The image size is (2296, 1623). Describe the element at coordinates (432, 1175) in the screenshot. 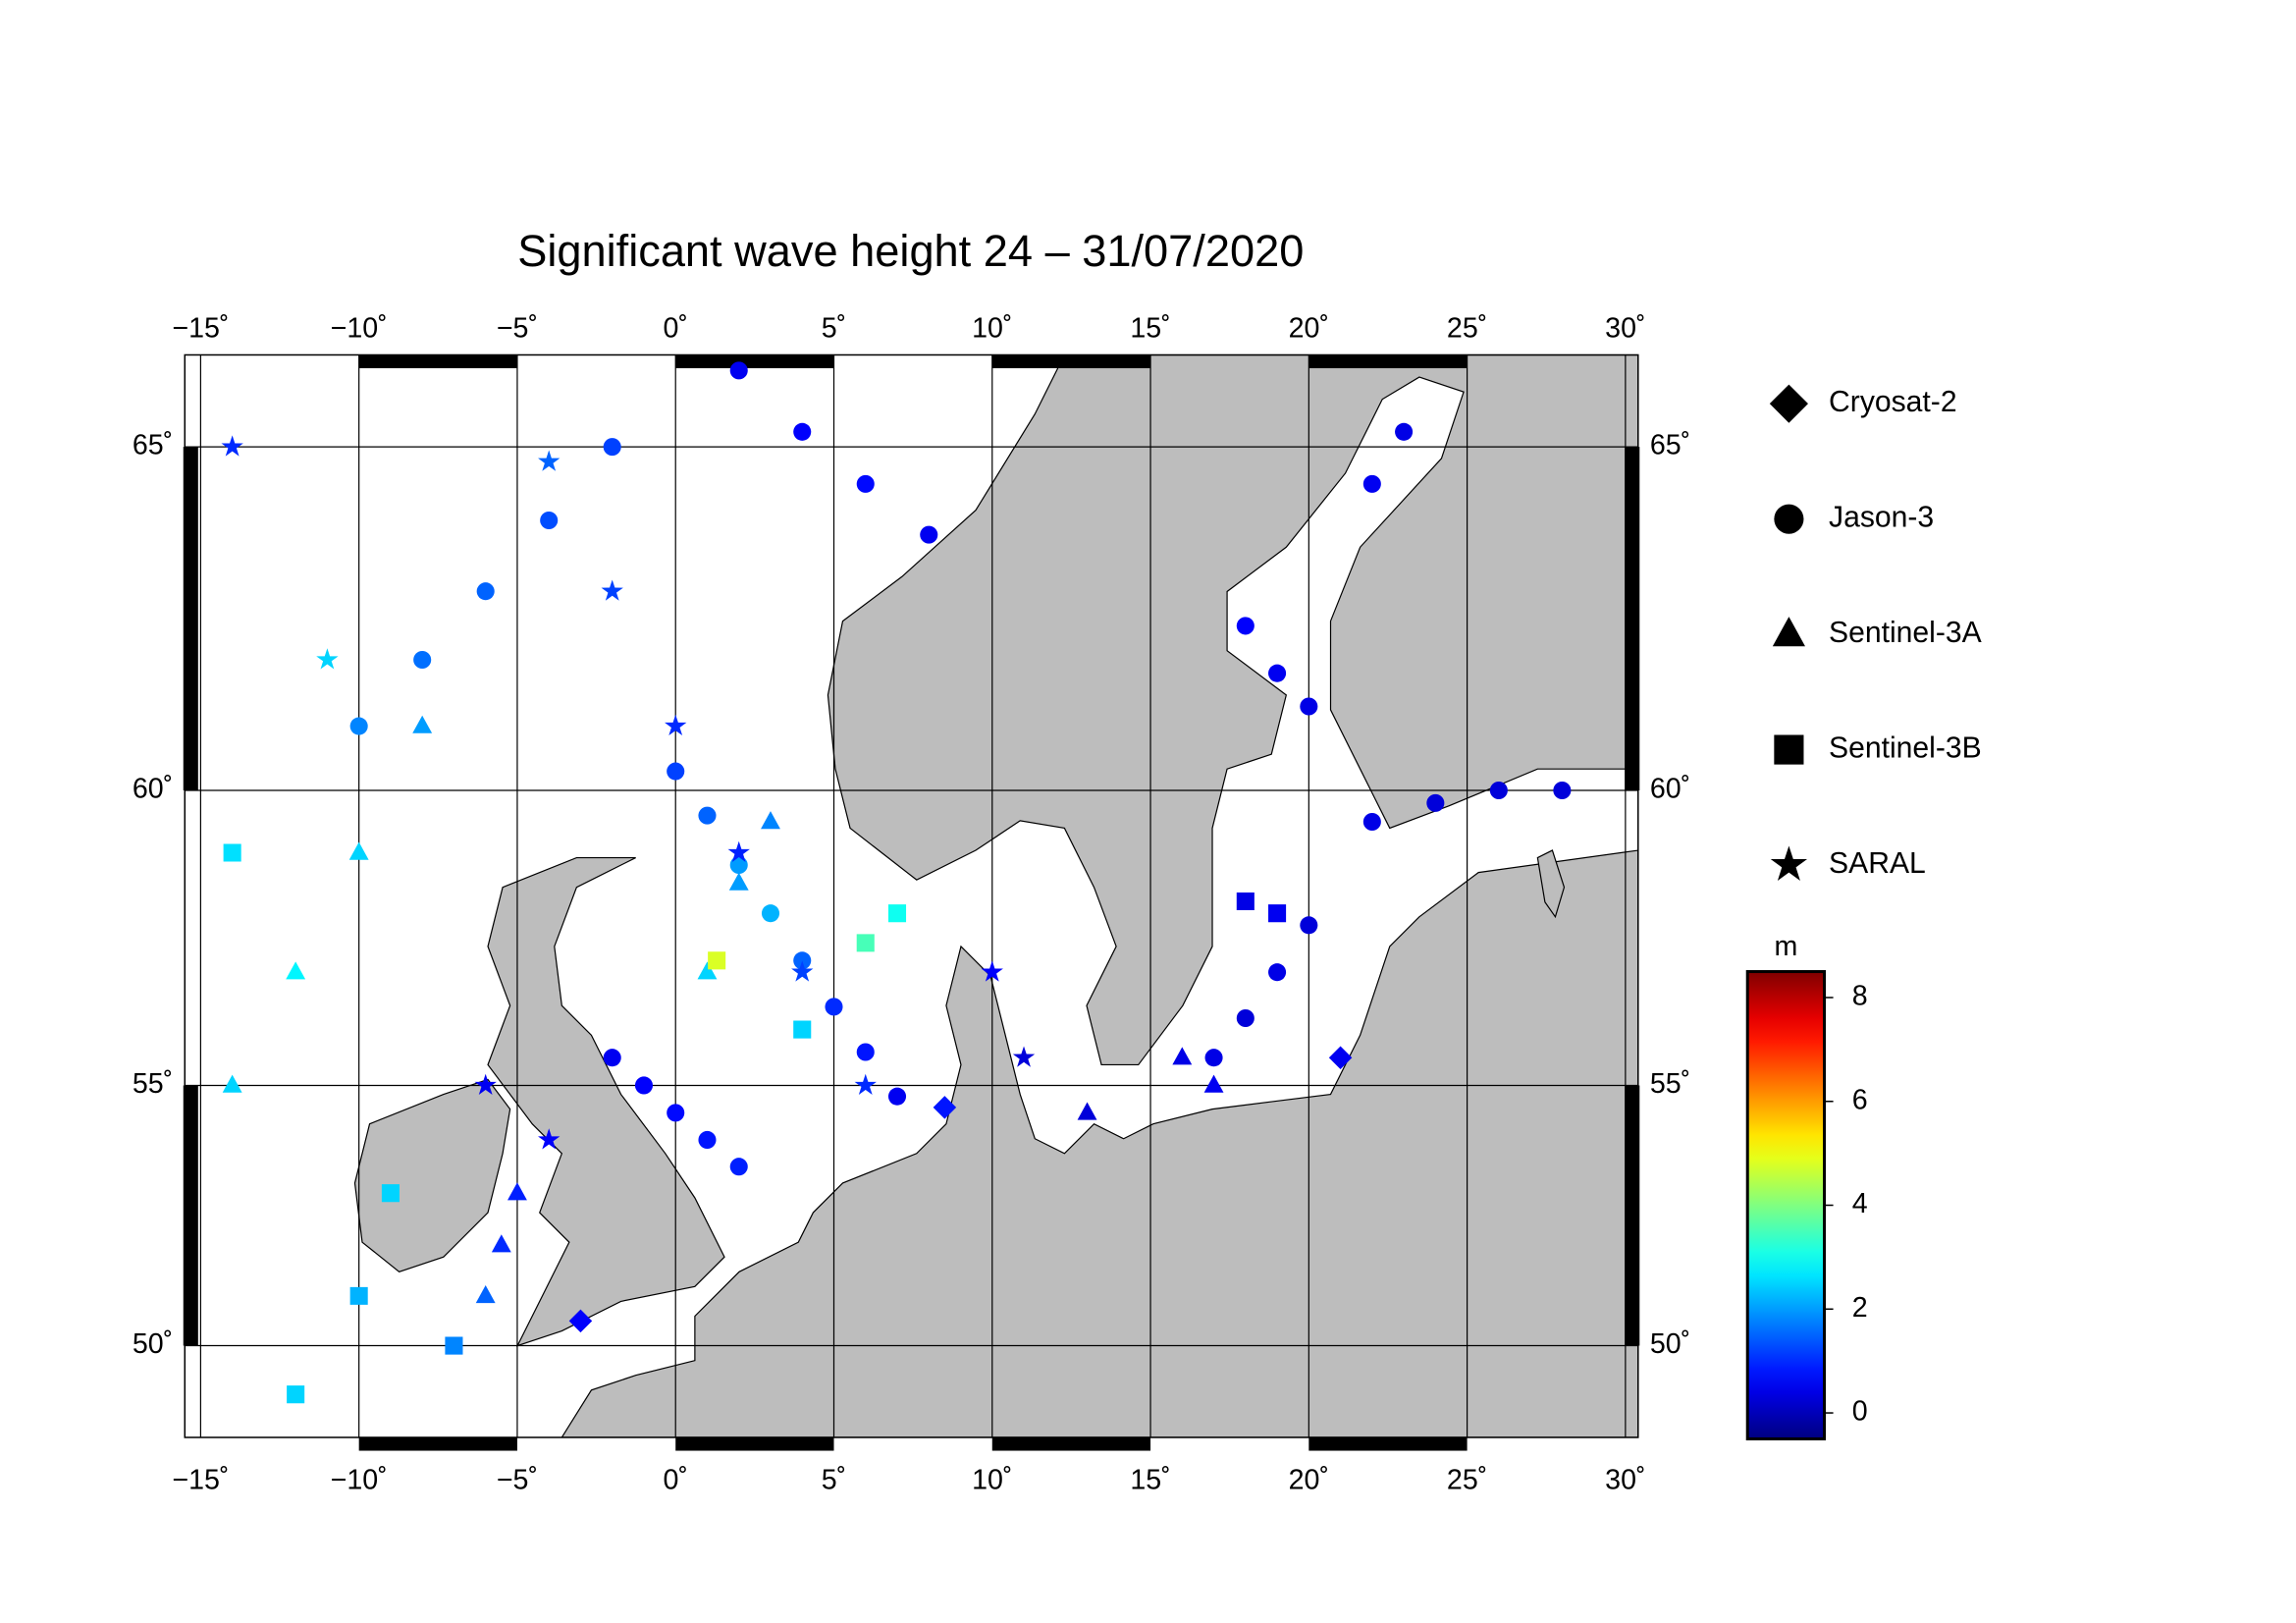

I see `ireland` at that location.